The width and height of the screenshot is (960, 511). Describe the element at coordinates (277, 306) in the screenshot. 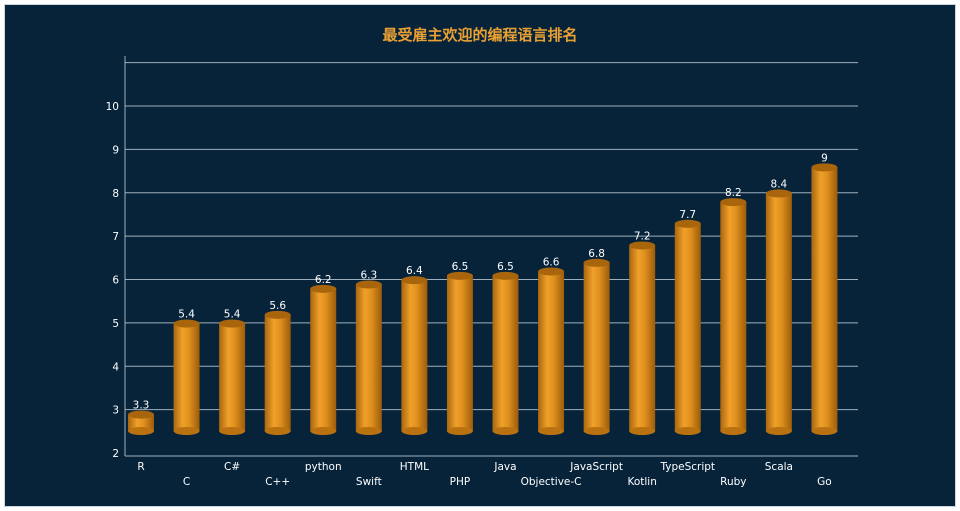

I see `data-label: 5.6` at that location.